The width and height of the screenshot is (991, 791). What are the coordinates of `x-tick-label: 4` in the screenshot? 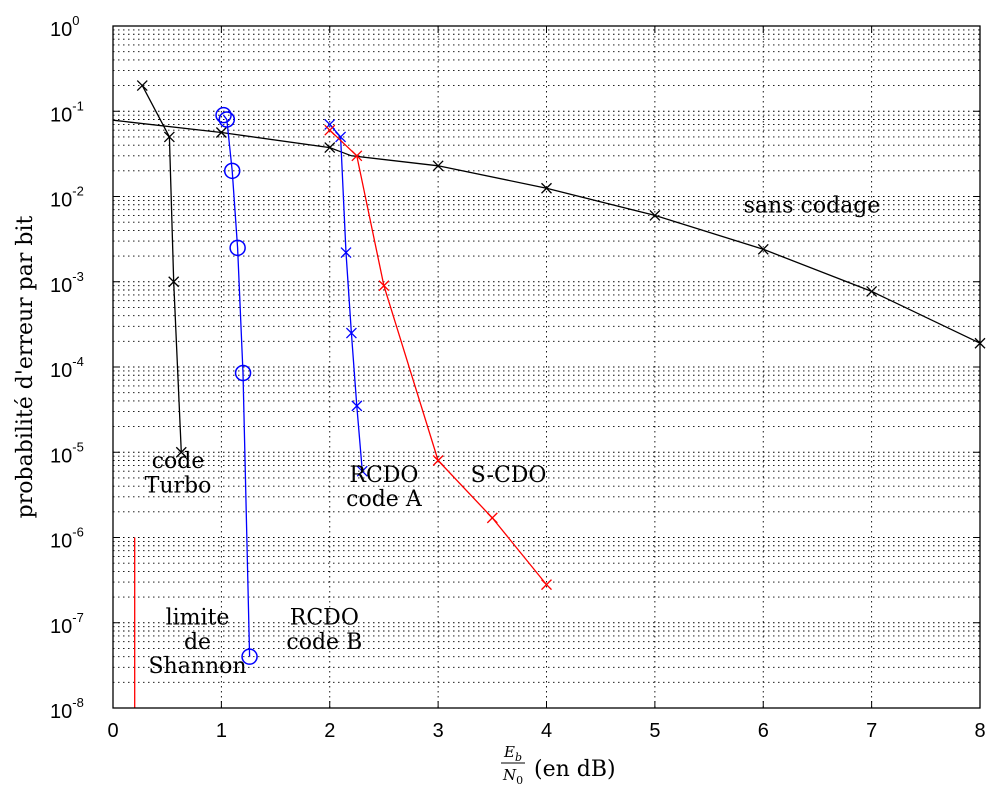 It's located at (546, 731).